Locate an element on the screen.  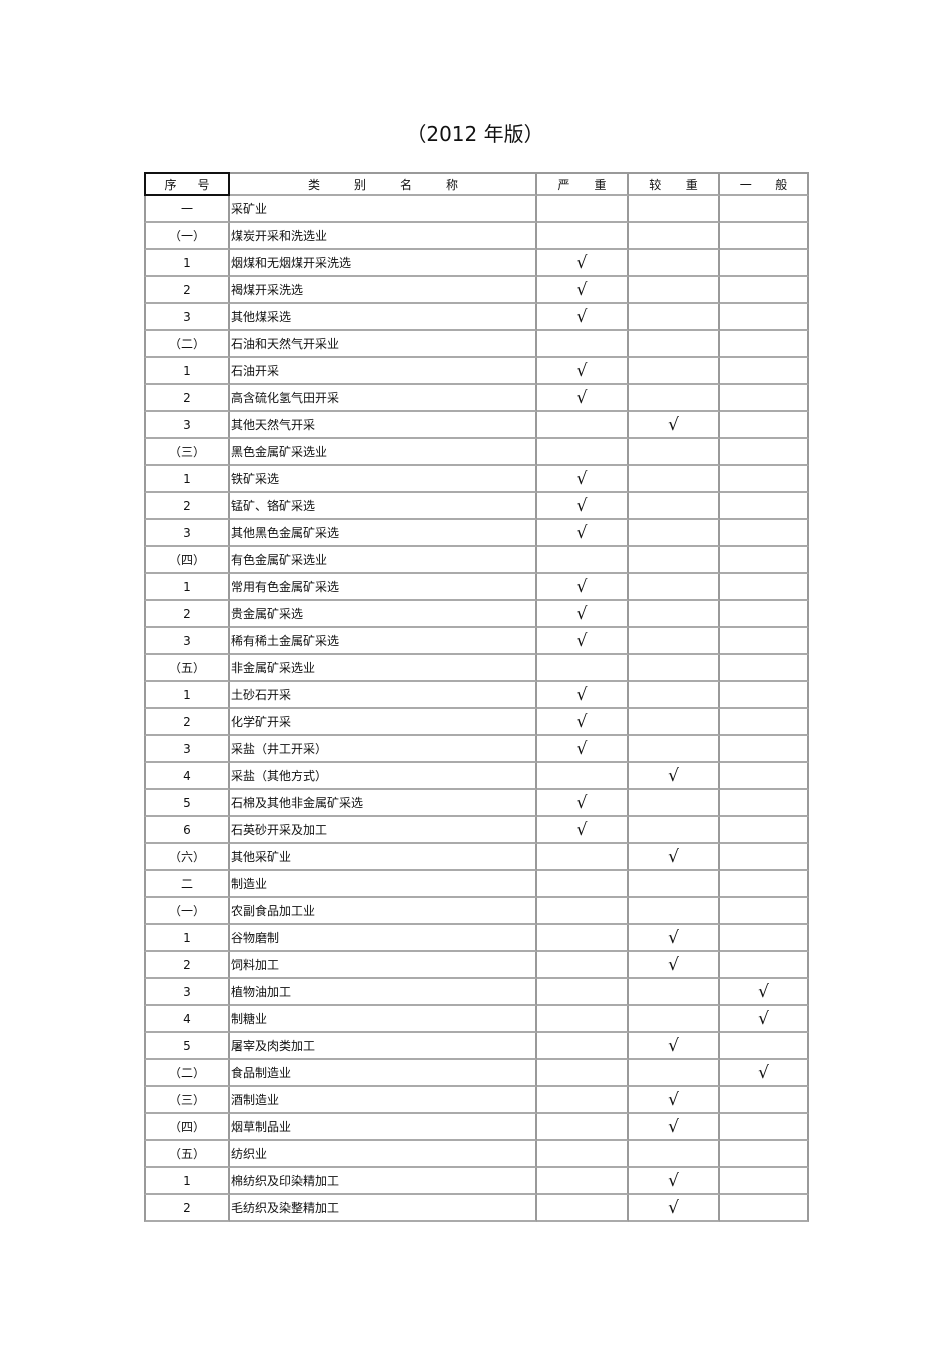
table-row: 2 毛纺织及染整精加工 √ is located at coordinates (476, 1208).